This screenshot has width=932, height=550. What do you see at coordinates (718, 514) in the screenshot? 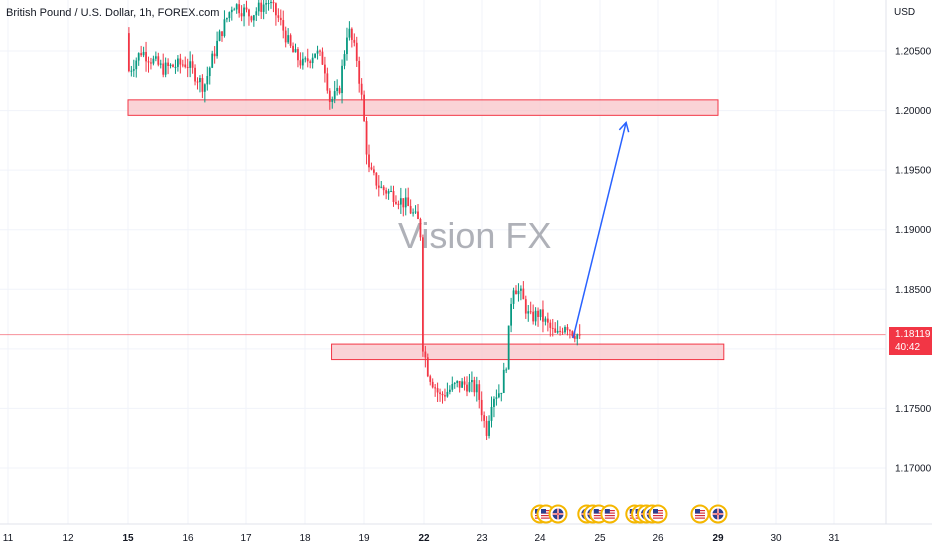
I see `uk-flag-icon` at bounding box center [718, 514].